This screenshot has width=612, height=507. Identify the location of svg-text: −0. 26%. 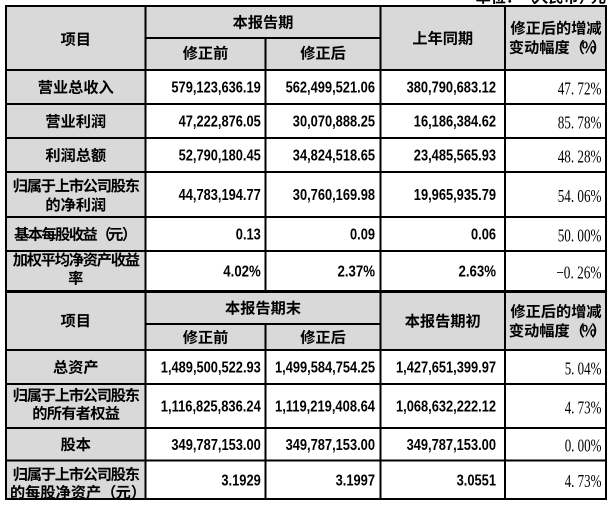
(578, 272).